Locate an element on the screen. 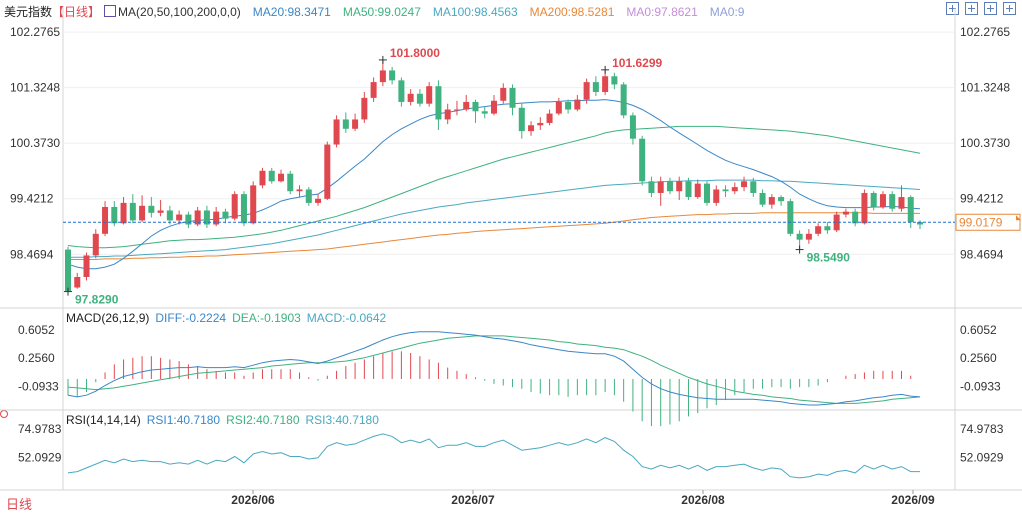 Image resolution: width=1022 pixels, height=513 pixels. period-button: 日线 is located at coordinates (19, 504).